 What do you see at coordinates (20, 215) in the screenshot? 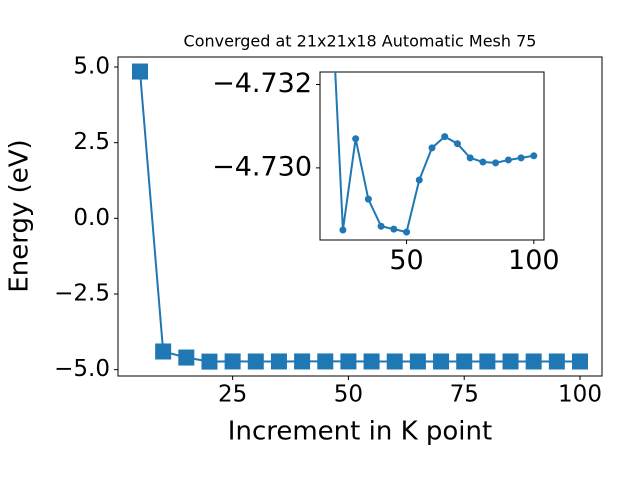
I see `y-axis-label: Energy (eV)` at bounding box center [20, 215].